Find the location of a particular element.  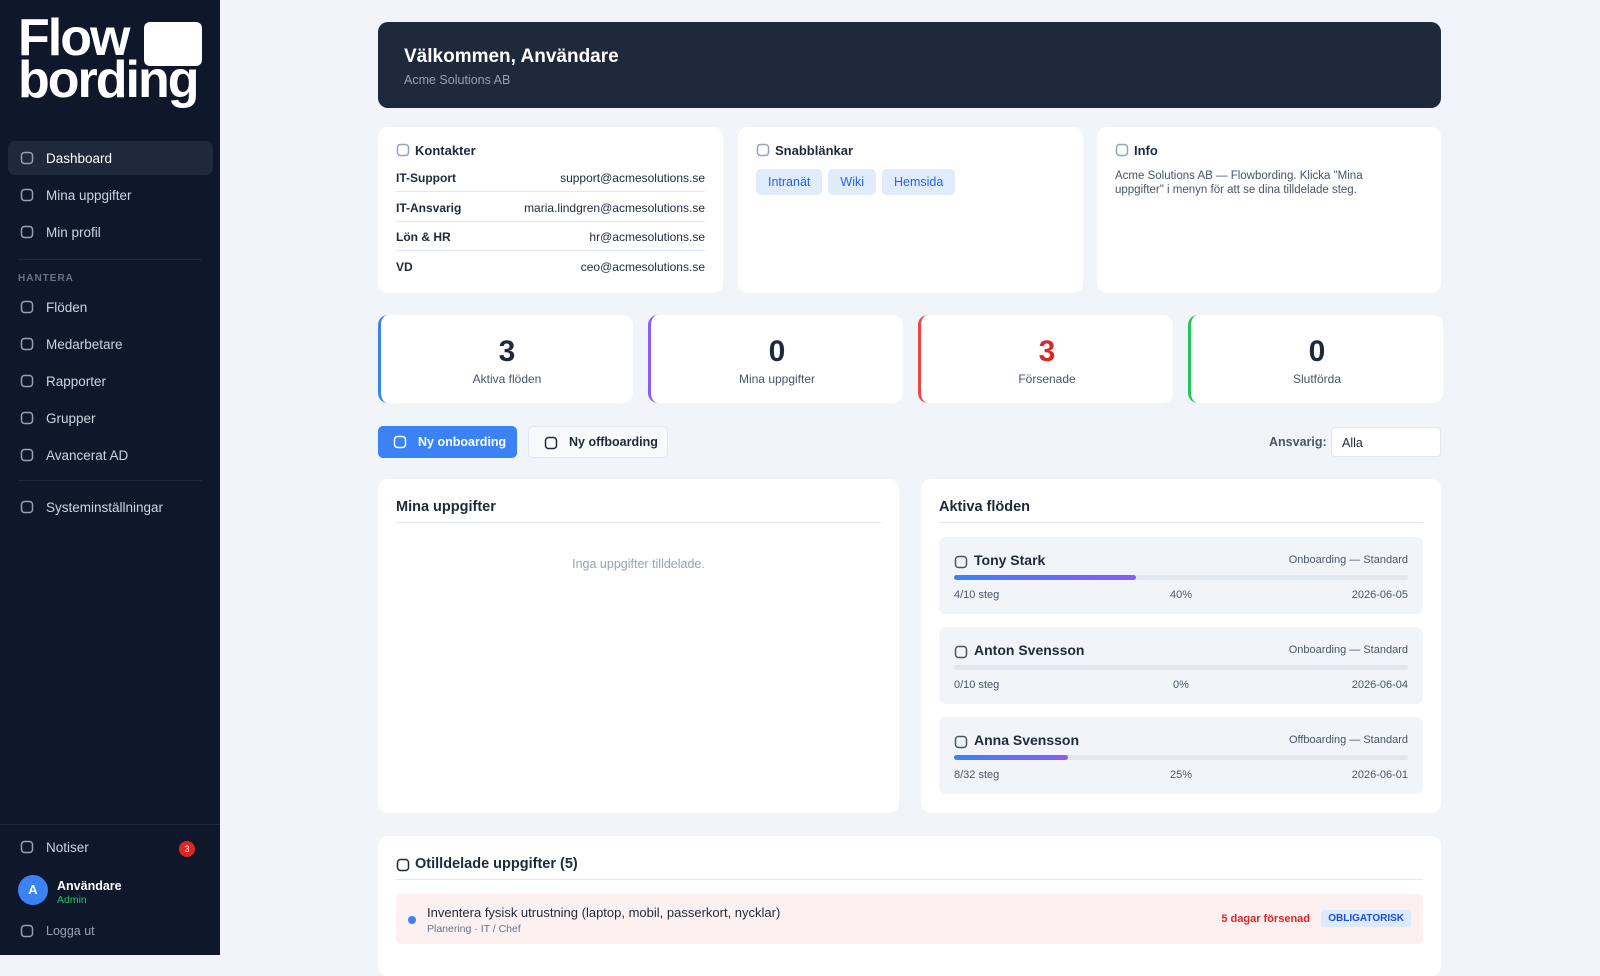

section-label: HANTERA is located at coordinates (46, 278).